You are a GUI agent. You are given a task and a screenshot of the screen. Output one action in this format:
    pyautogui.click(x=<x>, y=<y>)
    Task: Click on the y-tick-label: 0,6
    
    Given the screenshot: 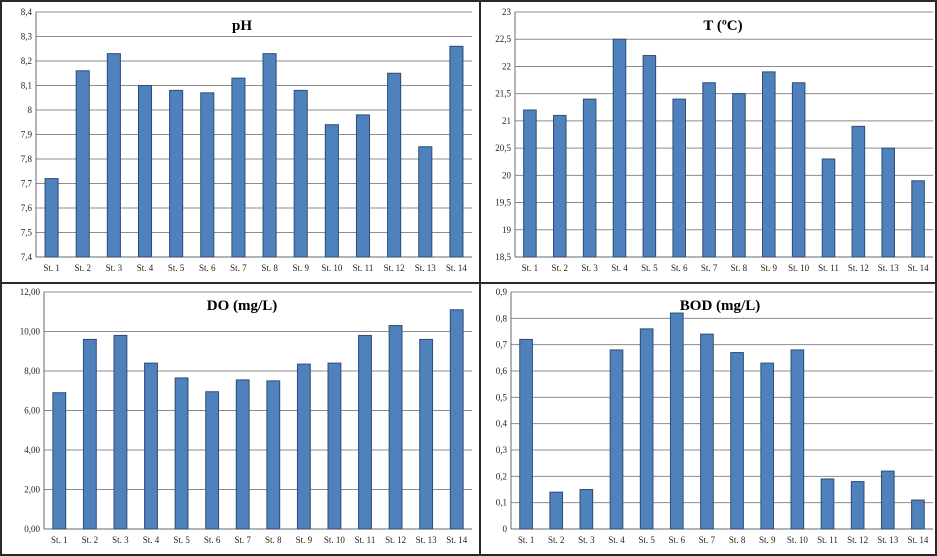 What is the action you would take?
    pyautogui.click(x=502, y=371)
    